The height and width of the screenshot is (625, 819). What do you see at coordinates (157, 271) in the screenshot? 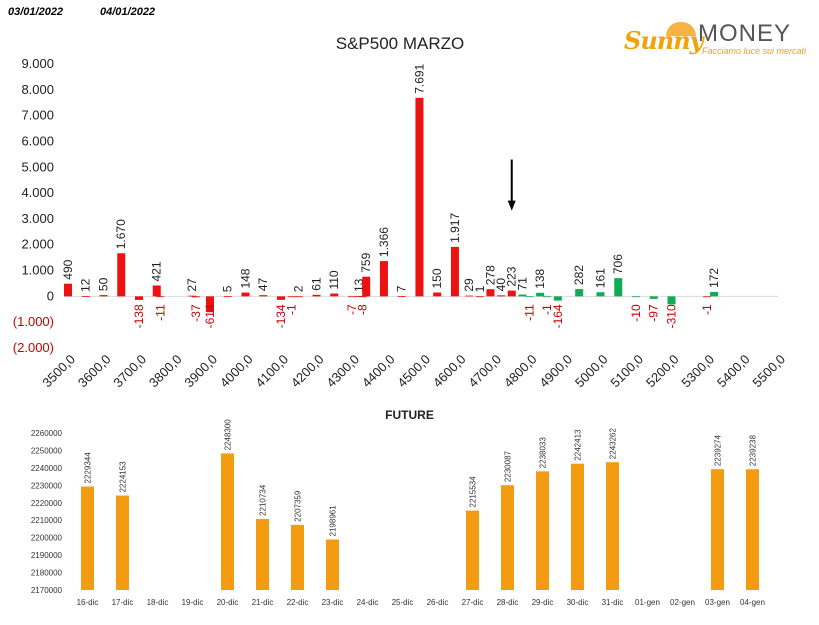
I see `data-label-0-4: 421` at bounding box center [157, 271].